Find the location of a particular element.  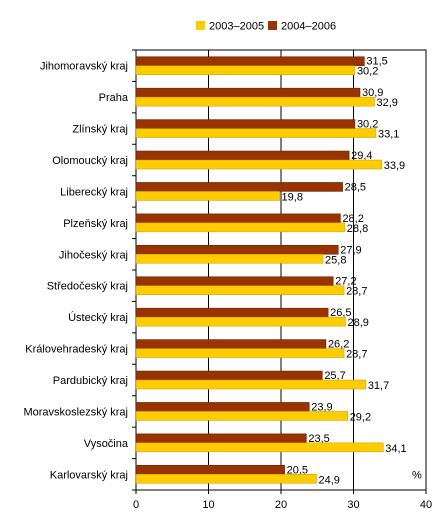

value-label-2003-2005: 31,7 is located at coordinates (378, 386).